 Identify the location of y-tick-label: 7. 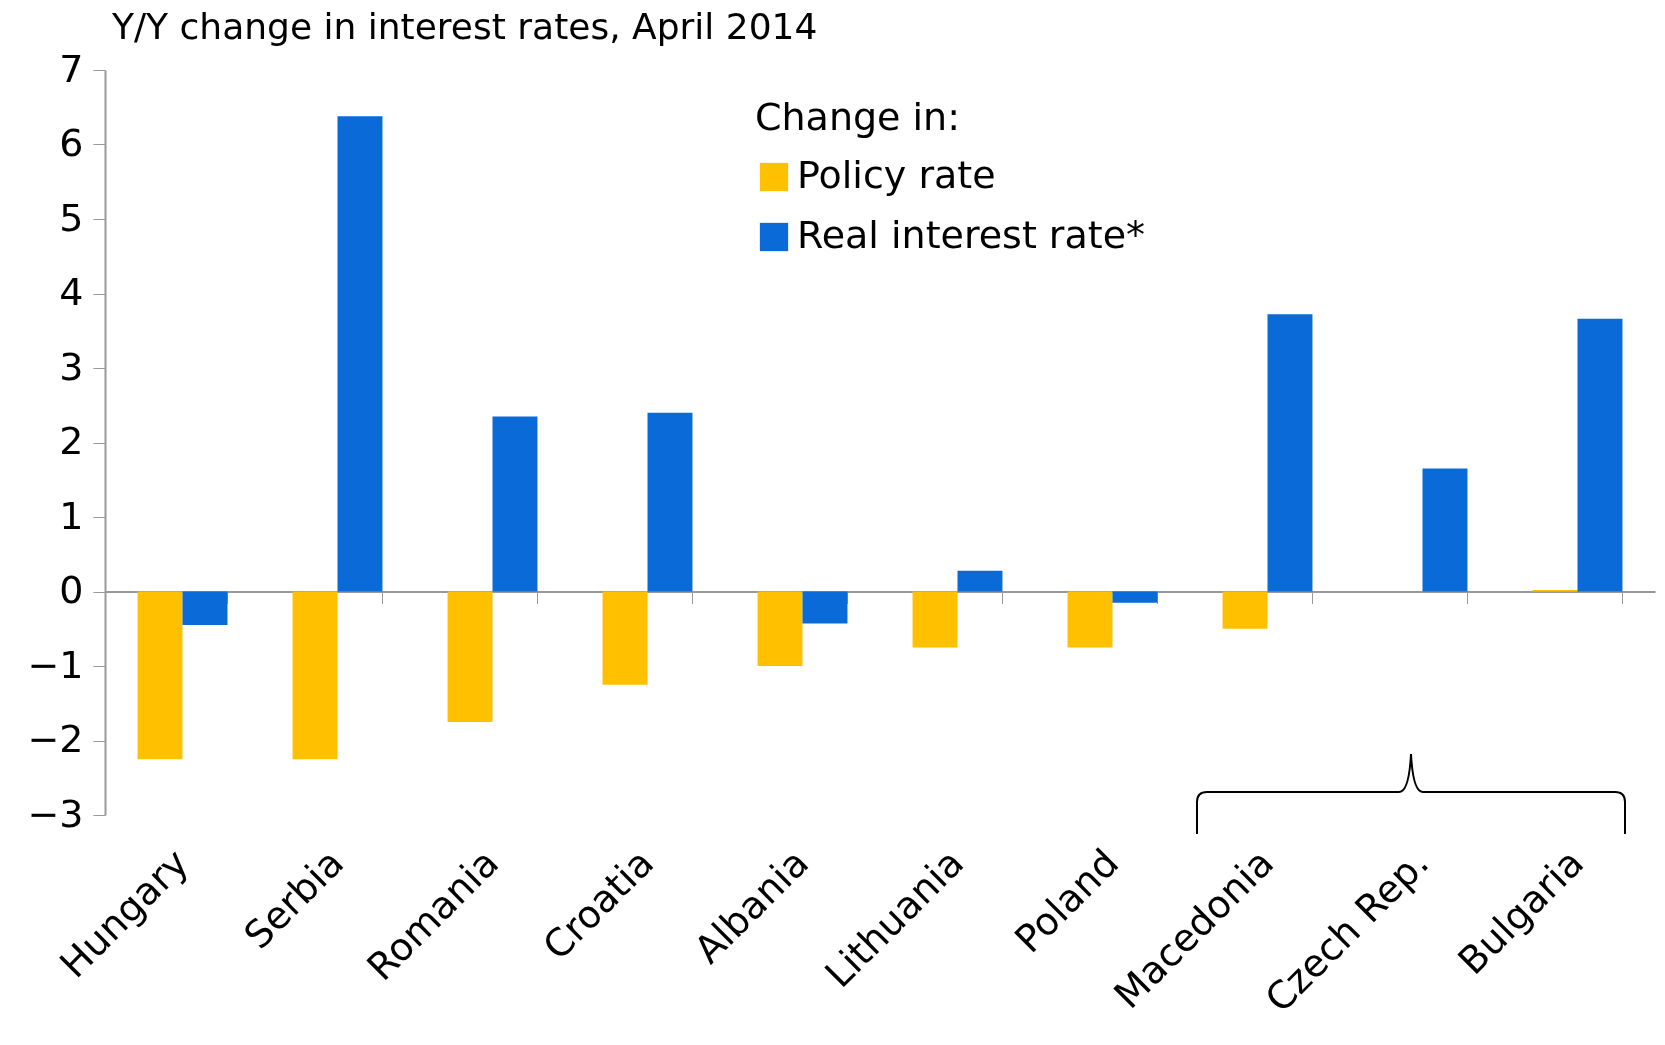
(71, 68).